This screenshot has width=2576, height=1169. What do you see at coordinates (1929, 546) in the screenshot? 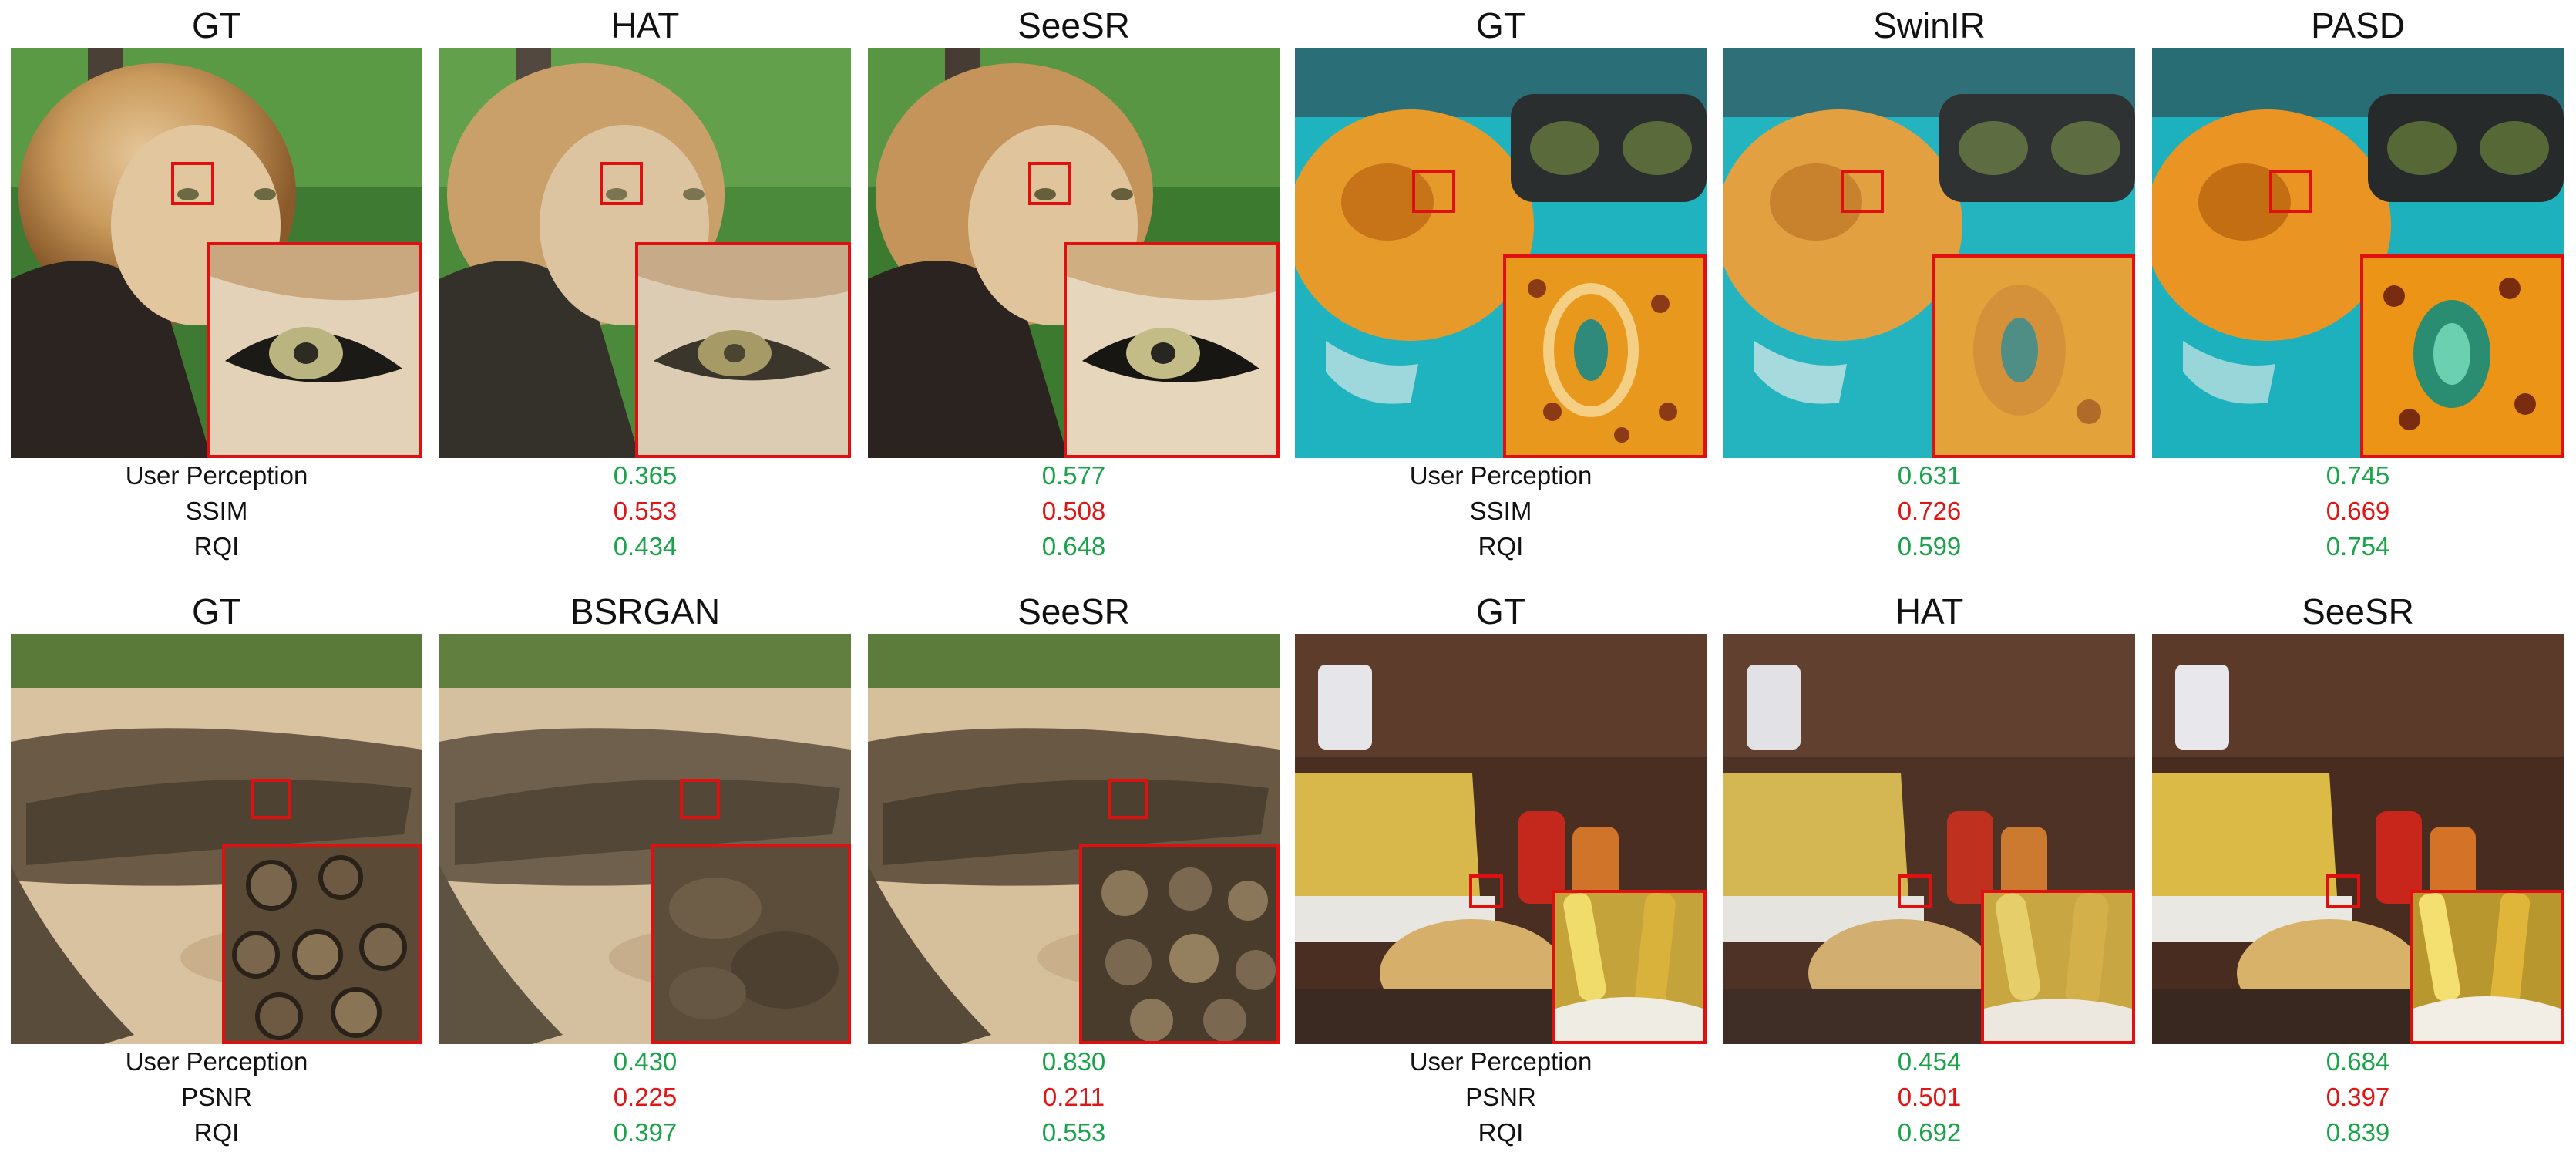
I see `metric-value-rqi: 0.599` at bounding box center [1929, 546].